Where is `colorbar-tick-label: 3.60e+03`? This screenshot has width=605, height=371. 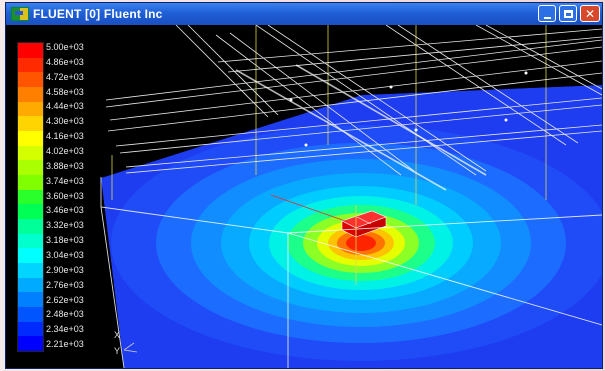
colorbar-tick-label: 3.60e+03 is located at coordinates (65, 195).